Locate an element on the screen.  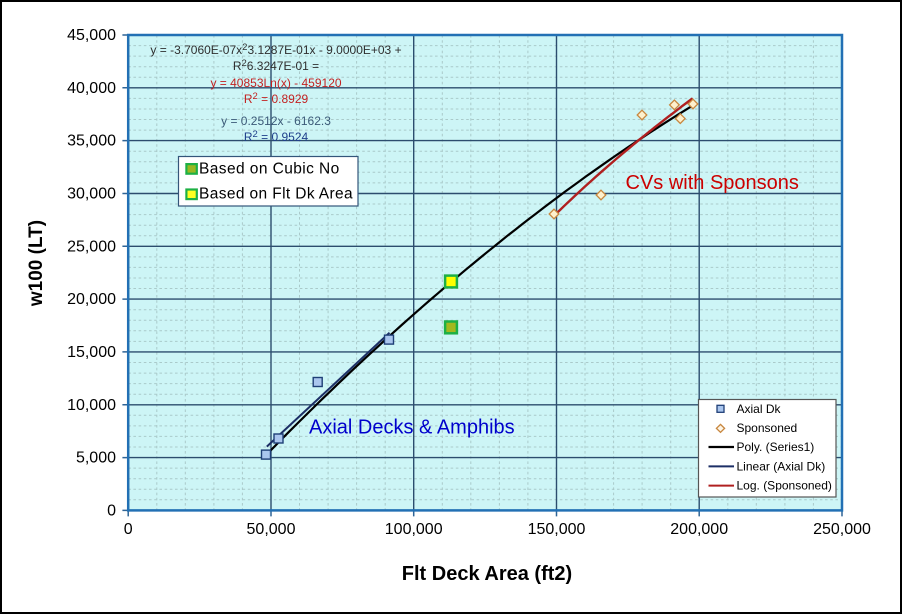
svg-text: R2 = 0.8929 is located at coordinates (276, 98).